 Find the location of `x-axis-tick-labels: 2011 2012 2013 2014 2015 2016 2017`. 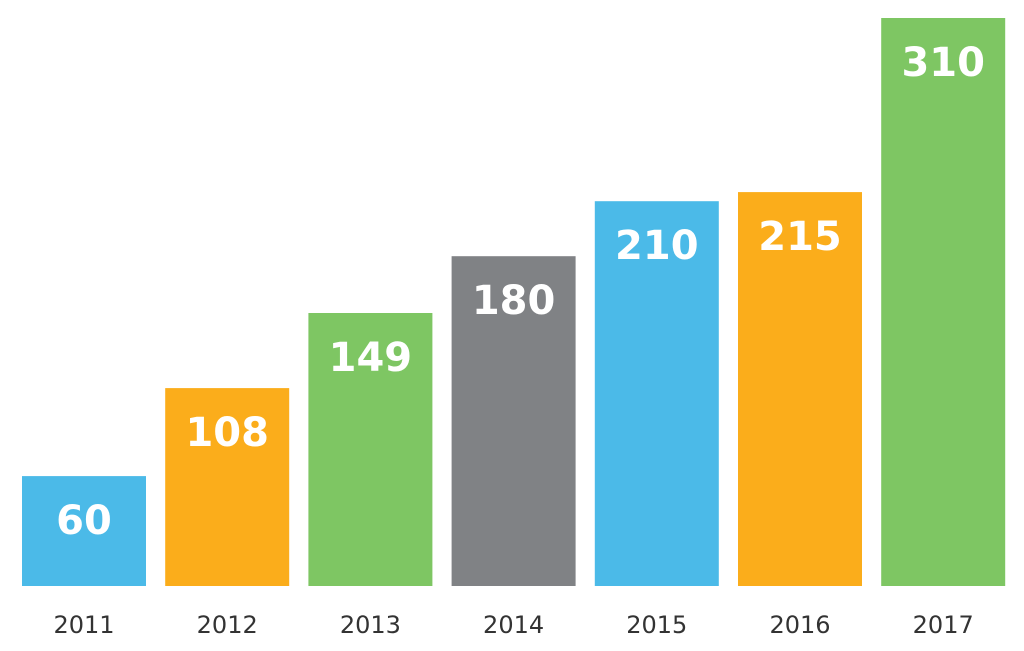

x-axis-tick-labels: 2011 2012 2013 2014 2015 2016 2017 is located at coordinates (513, 625).